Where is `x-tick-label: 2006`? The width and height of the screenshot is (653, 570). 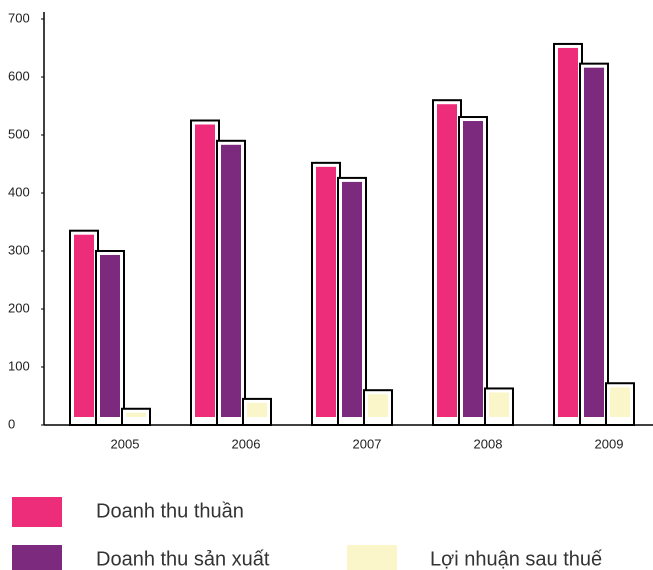
x-tick-label: 2006 is located at coordinates (246, 443).